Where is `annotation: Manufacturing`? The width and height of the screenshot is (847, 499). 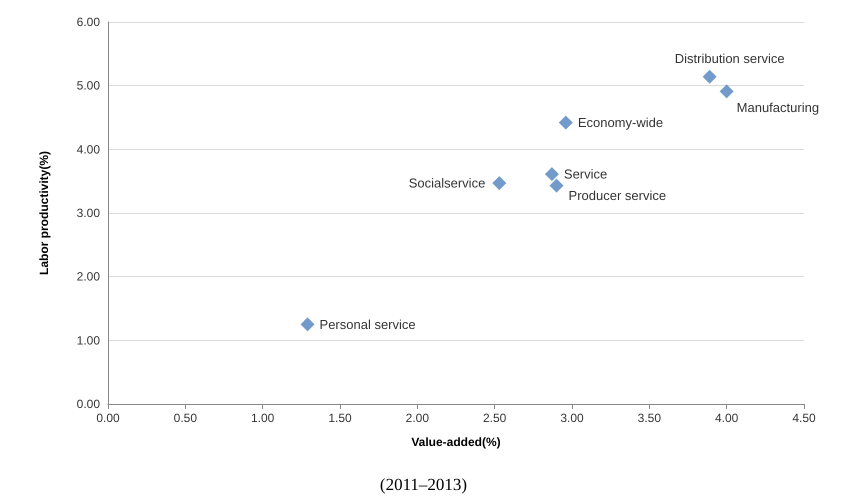
annotation: Manufacturing is located at coordinates (778, 107).